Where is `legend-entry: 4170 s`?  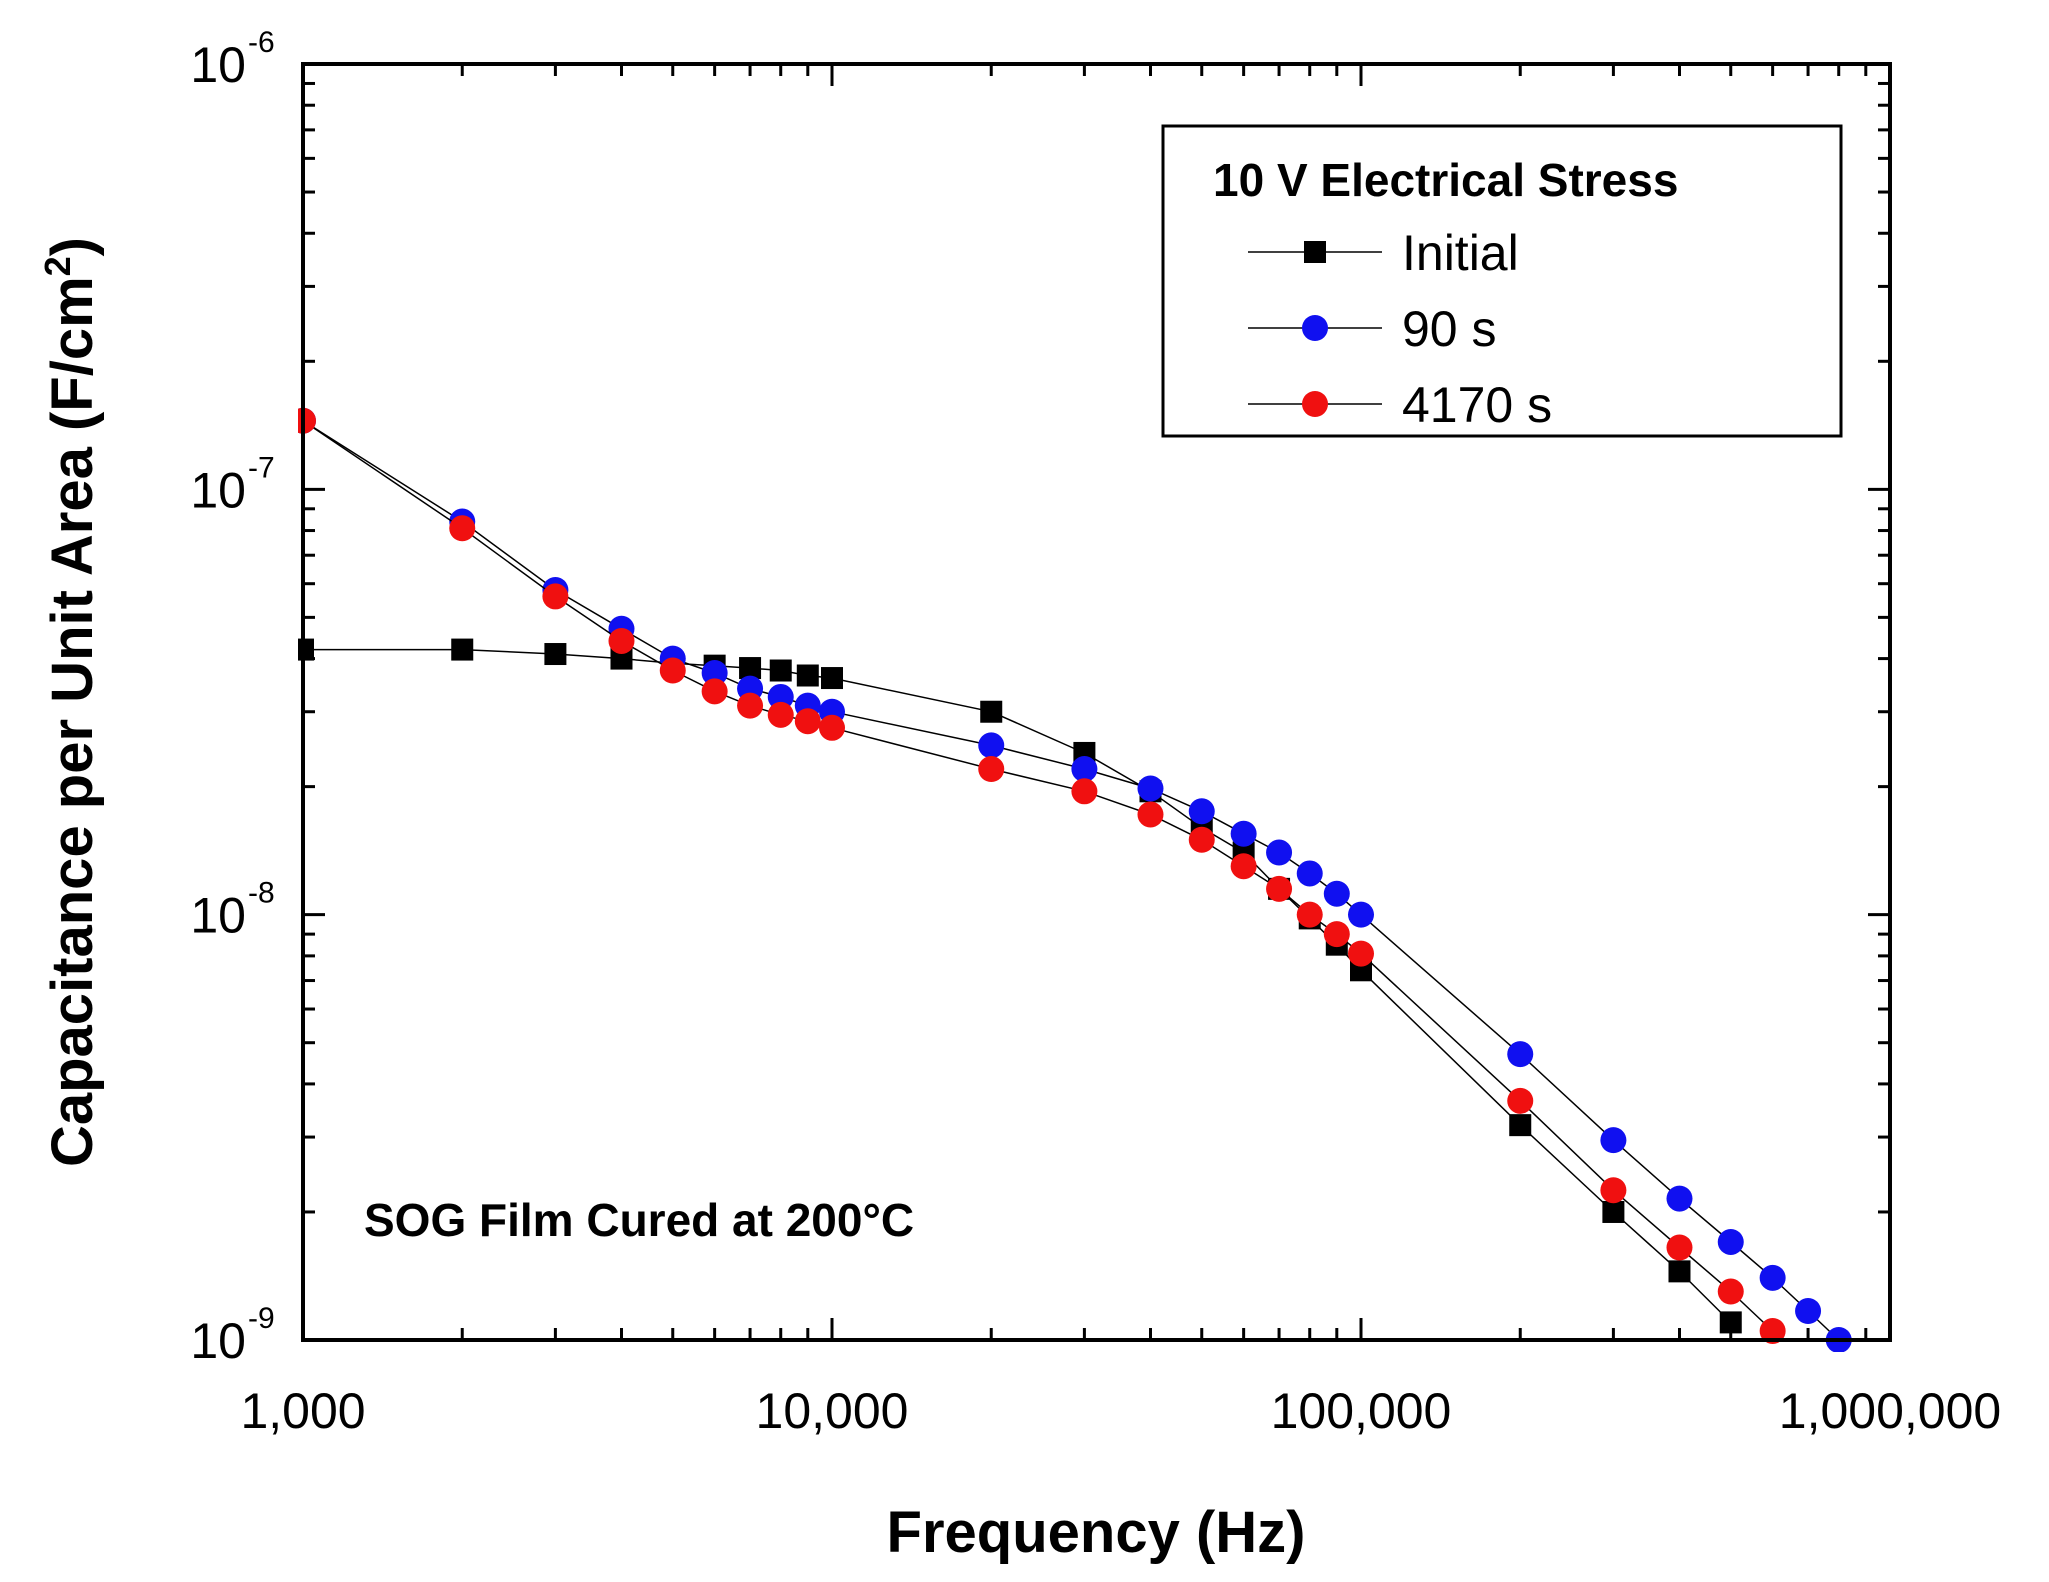 legend-entry: 4170 s is located at coordinates (1400, 405).